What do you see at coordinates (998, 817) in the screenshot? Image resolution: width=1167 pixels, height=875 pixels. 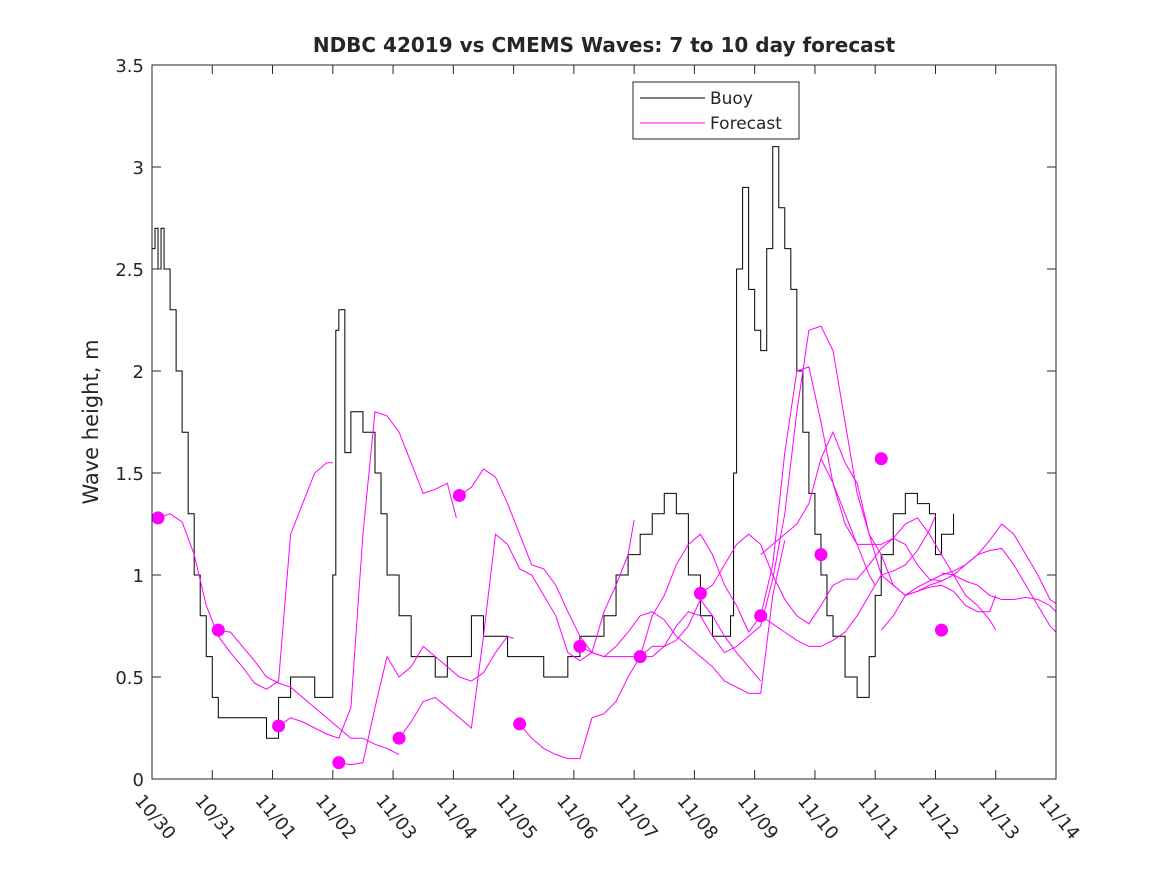 I see `x-tick-label: 11/13` at bounding box center [998, 817].